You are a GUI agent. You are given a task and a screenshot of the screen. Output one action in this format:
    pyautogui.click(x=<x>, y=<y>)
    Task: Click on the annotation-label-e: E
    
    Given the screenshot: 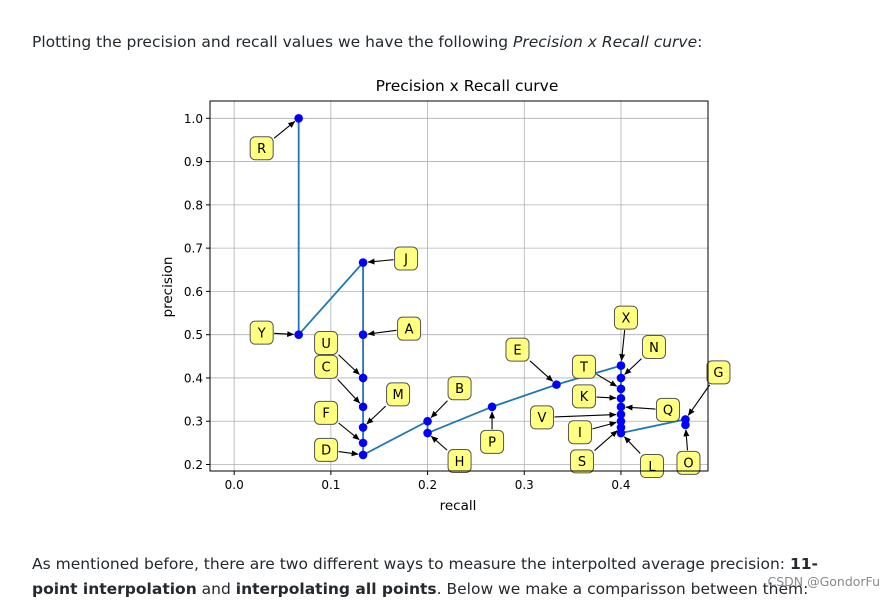 What is the action you would take?
    pyautogui.click(x=517, y=350)
    